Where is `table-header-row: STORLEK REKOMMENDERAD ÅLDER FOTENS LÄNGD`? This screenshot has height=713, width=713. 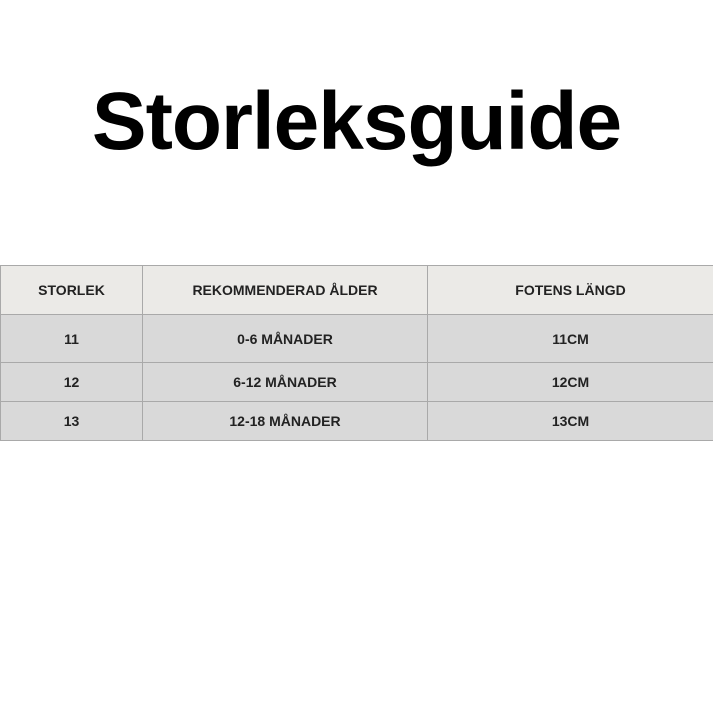
table-header-row: STORLEK REKOMMENDERAD ÅLDER FOTENS LÄNGD is located at coordinates (356, 290).